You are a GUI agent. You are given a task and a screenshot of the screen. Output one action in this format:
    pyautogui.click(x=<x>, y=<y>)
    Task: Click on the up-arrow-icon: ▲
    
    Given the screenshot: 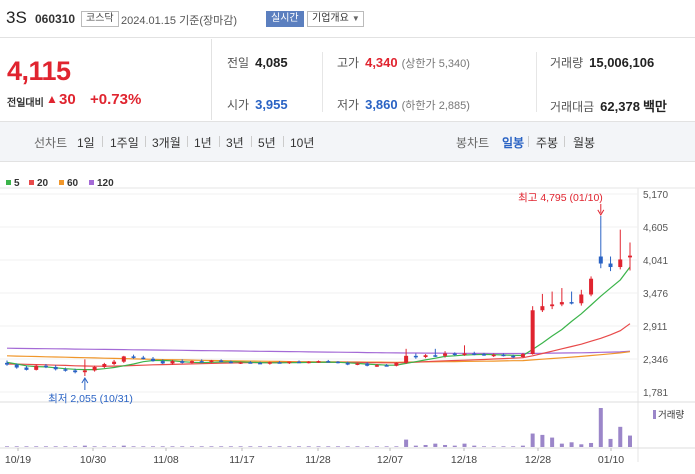 What is the action you would take?
    pyautogui.click(x=52, y=99)
    